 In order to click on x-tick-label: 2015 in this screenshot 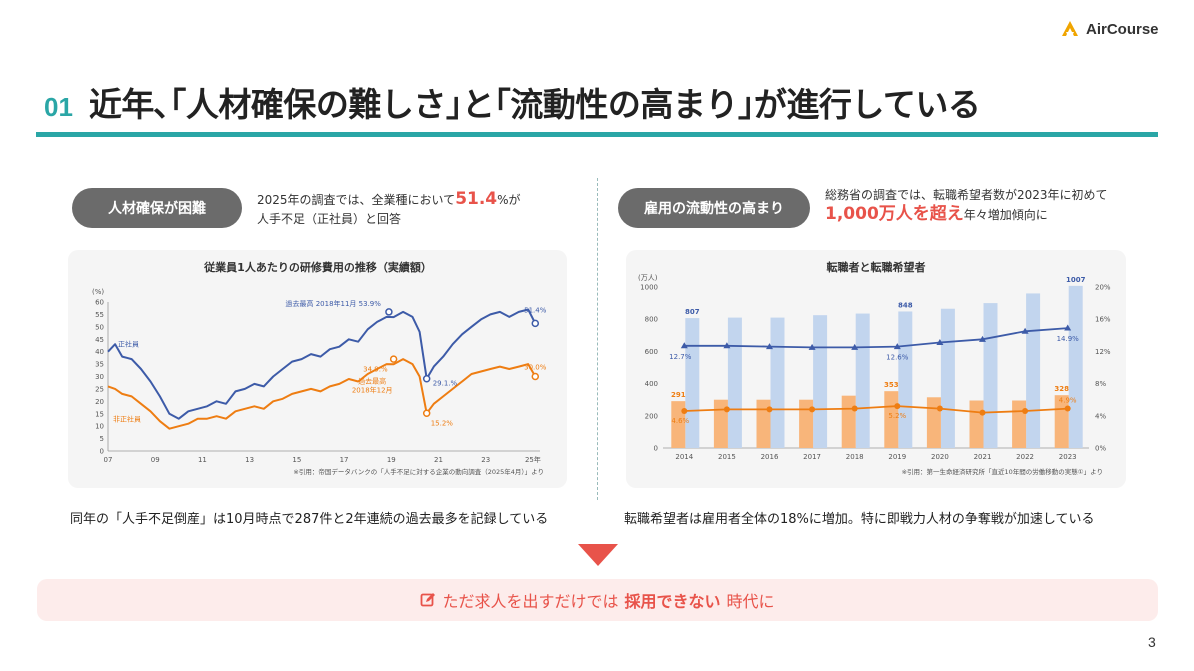, I will do `click(727, 457)`.